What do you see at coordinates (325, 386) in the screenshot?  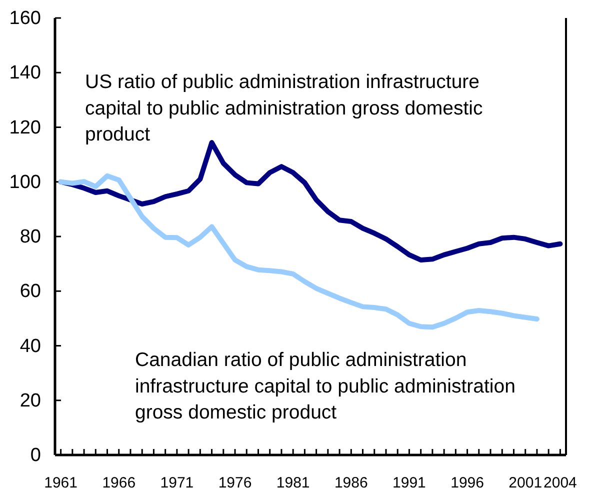 I see `series-label: Canadian ratio of public administration infrastructure capital to public administration gross domestic product` at bounding box center [325, 386].